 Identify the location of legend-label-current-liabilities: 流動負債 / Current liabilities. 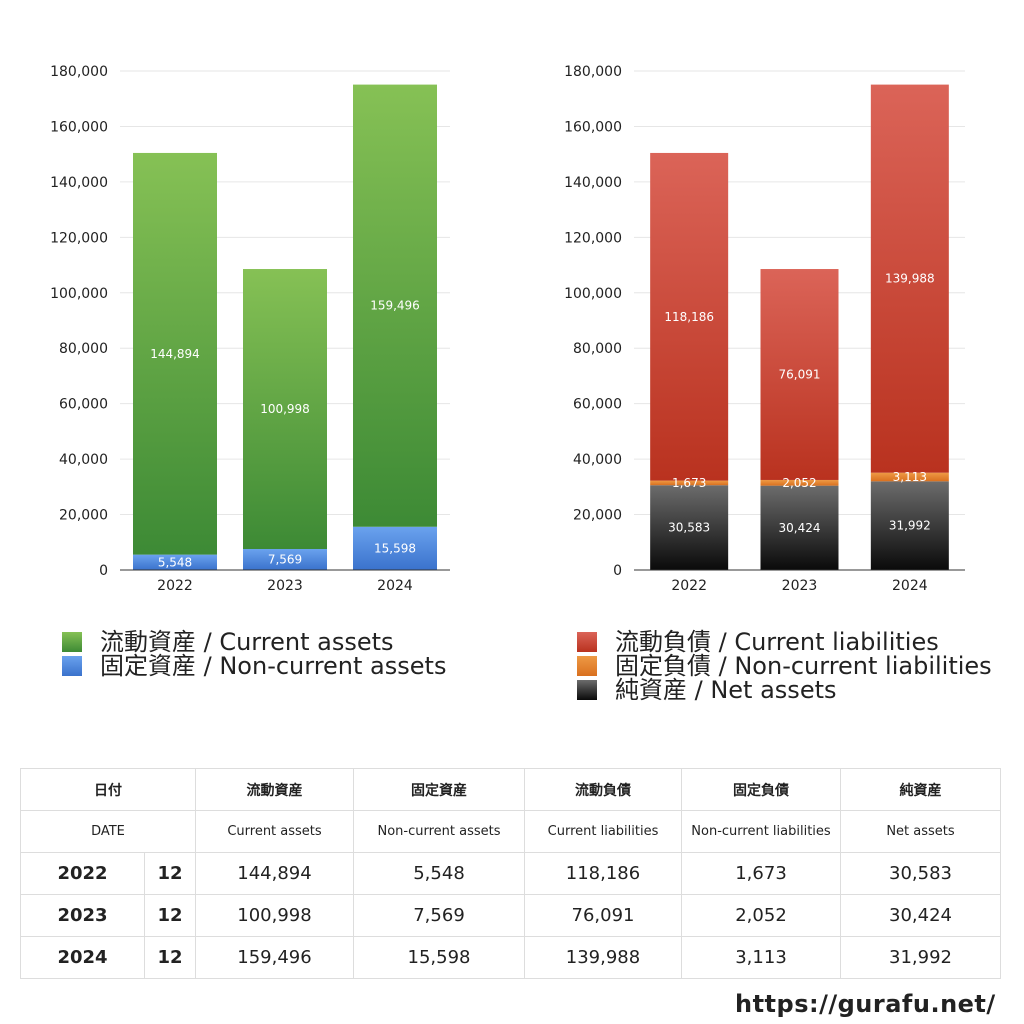
(777, 642).